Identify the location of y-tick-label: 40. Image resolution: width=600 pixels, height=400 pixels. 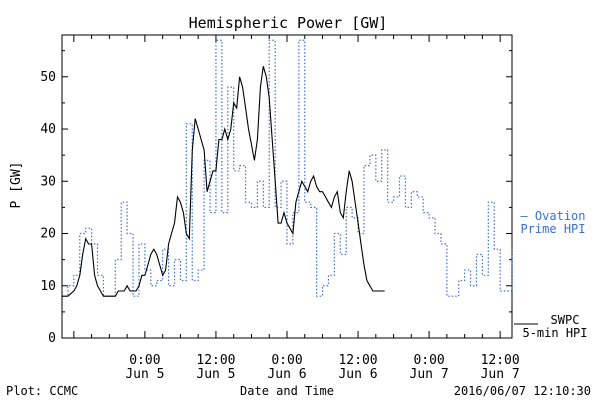
(48, 129).